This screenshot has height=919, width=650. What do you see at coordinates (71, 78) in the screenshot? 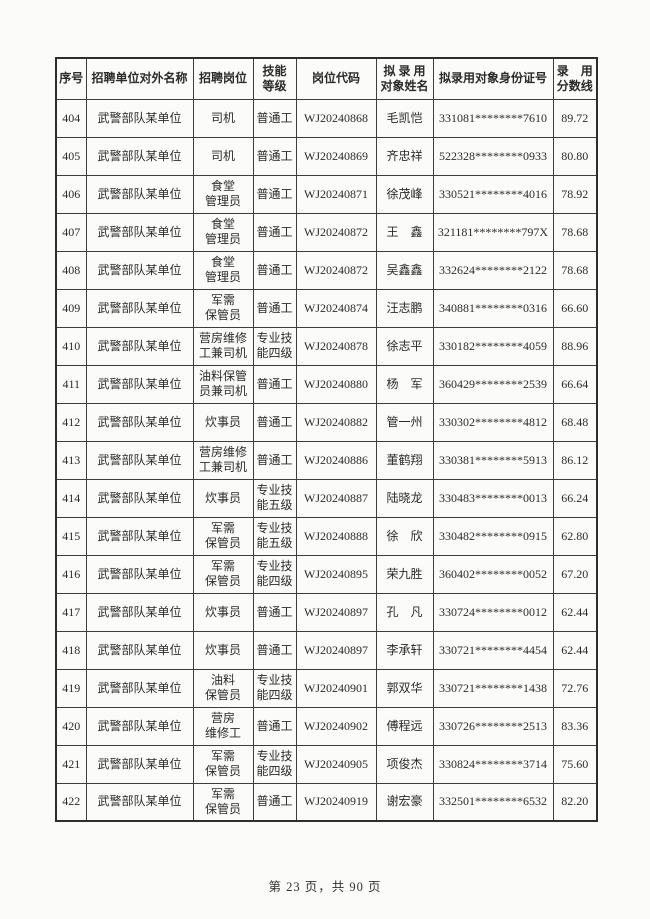
I see `column-header-index: 序号` at bounding box center [71, 78].